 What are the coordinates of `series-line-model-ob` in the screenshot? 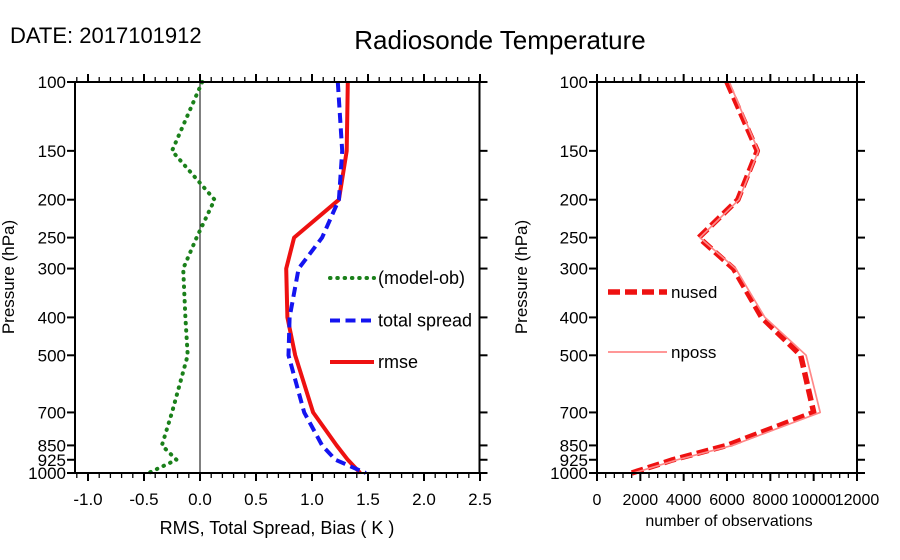 It's located at (181, 277).